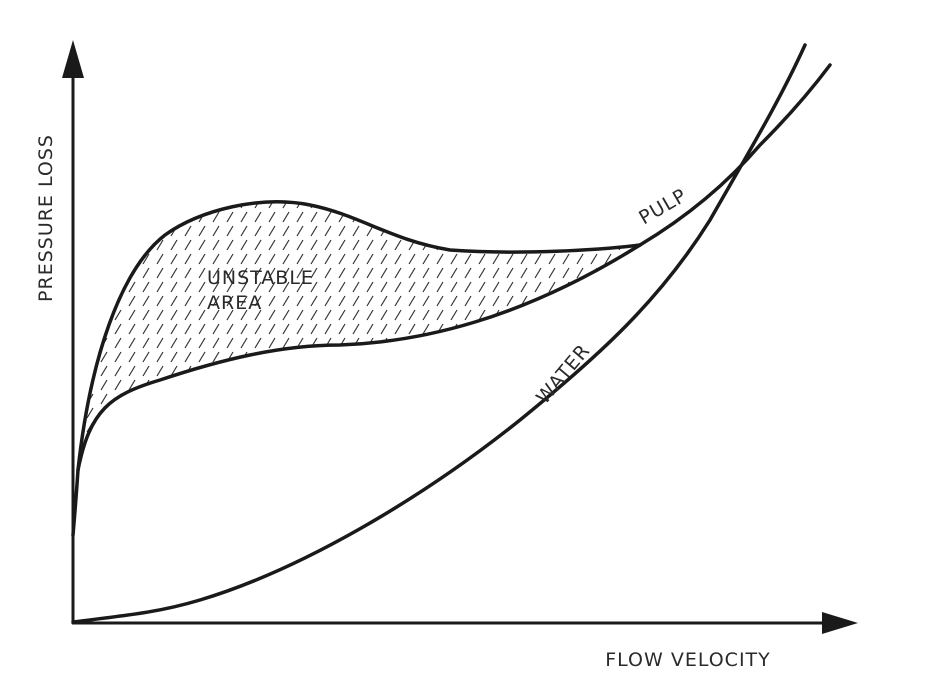 This screenshot has width=926, height=694. Describe the element at coordinates (234, 303) in the screenshot. I see `region-label: AREA` at that location.